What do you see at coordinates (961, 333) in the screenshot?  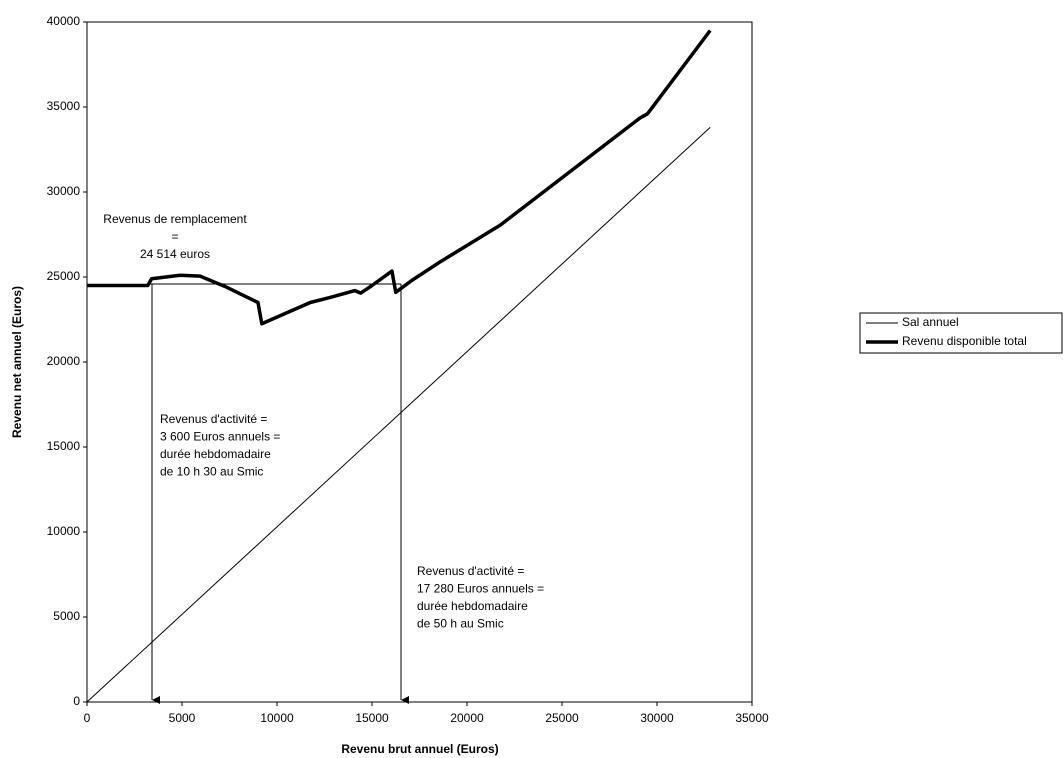 I see `legend-box` at bounding box center [961, 333].